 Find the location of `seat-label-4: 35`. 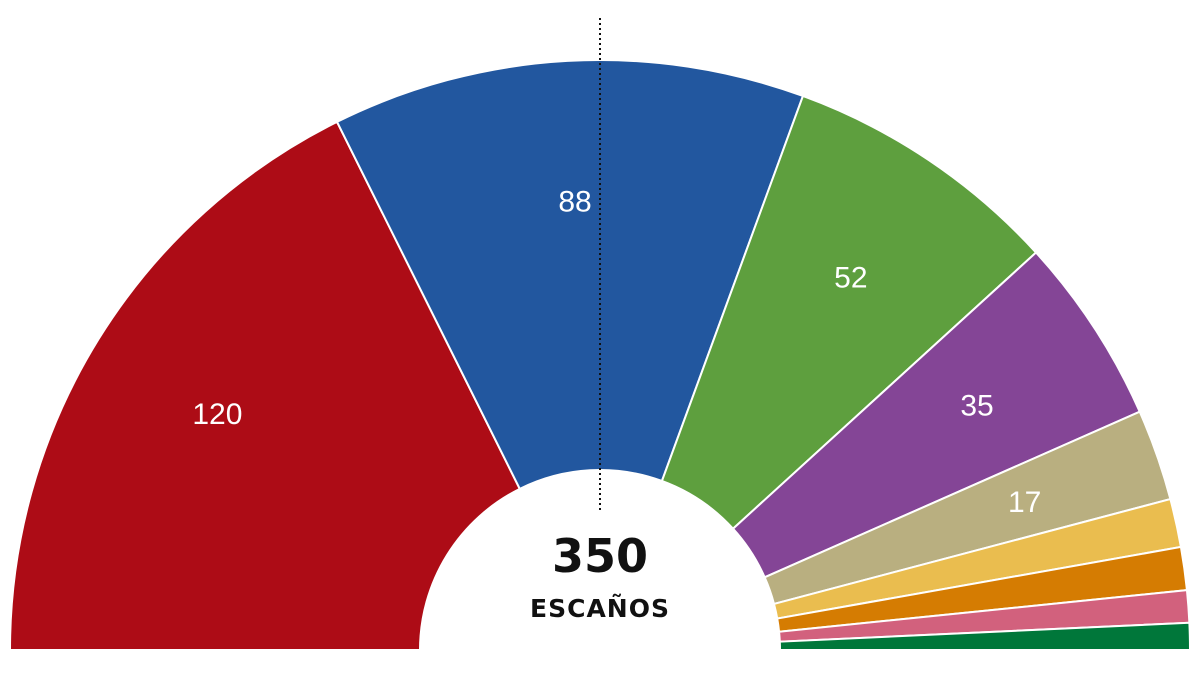

seat-label-4: 35 is located at coordinates (976, 405).